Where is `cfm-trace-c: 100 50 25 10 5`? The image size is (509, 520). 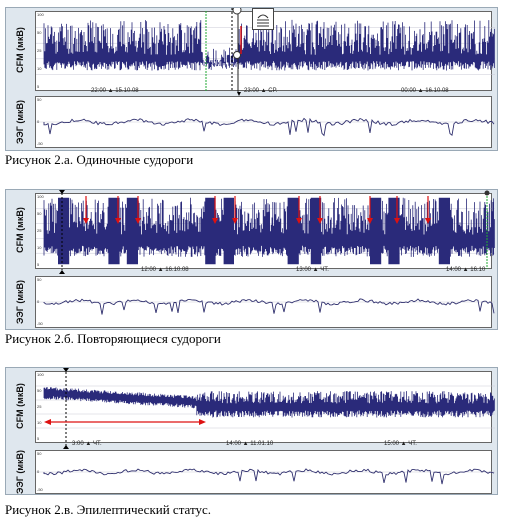
cfm-trace-c: 100 50 25 10 5 is located at coordinates (265, 406).